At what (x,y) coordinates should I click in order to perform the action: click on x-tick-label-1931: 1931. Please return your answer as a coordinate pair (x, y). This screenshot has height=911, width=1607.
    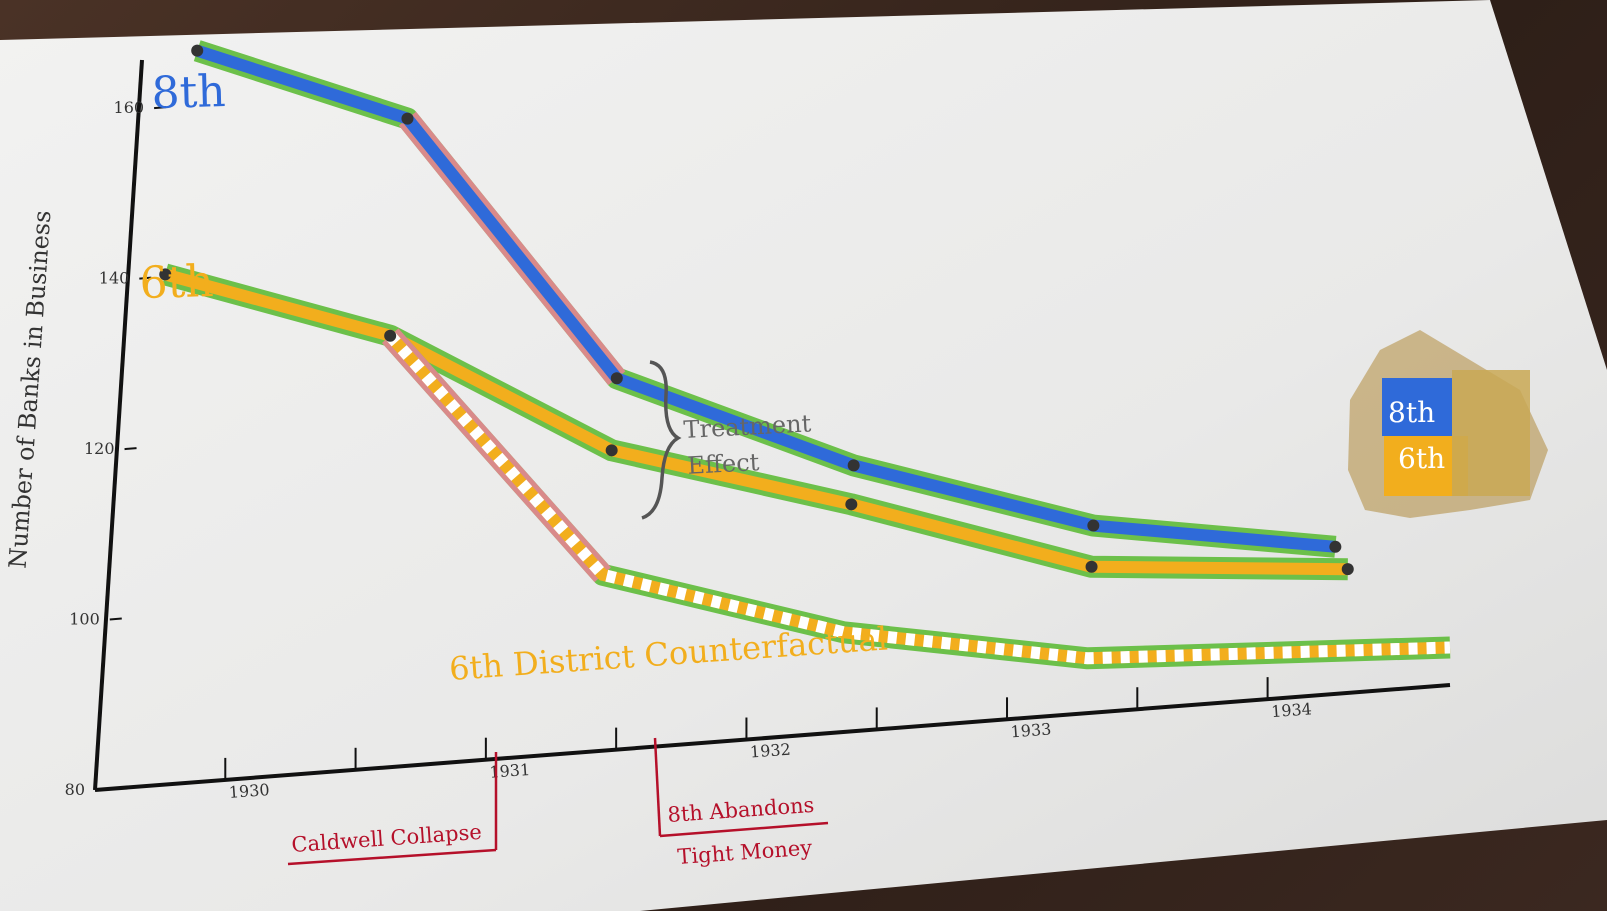
    Looking at the image, I should click on (510, 771).